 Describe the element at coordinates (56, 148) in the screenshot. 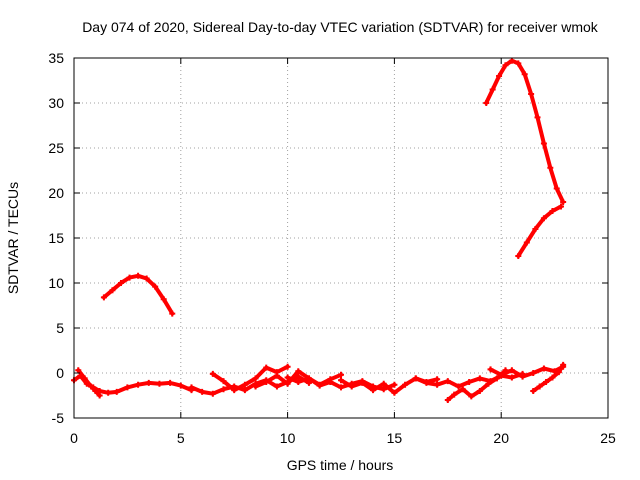

I see `y-tick-label: 25` at that location.